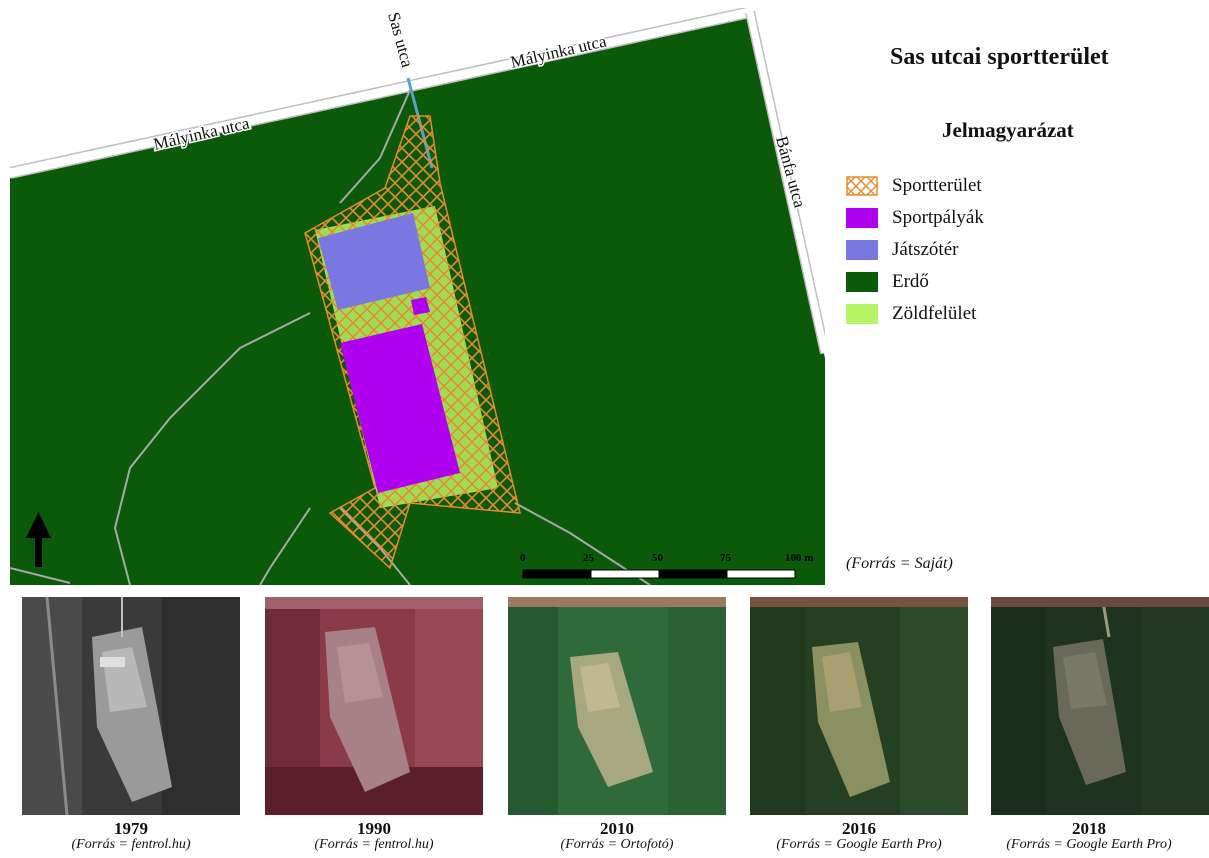 The image size is (1209, 858). Describe the element at coordinates (1100, 706) in the screenshot. I see `aerial-photo-2018` at that location.